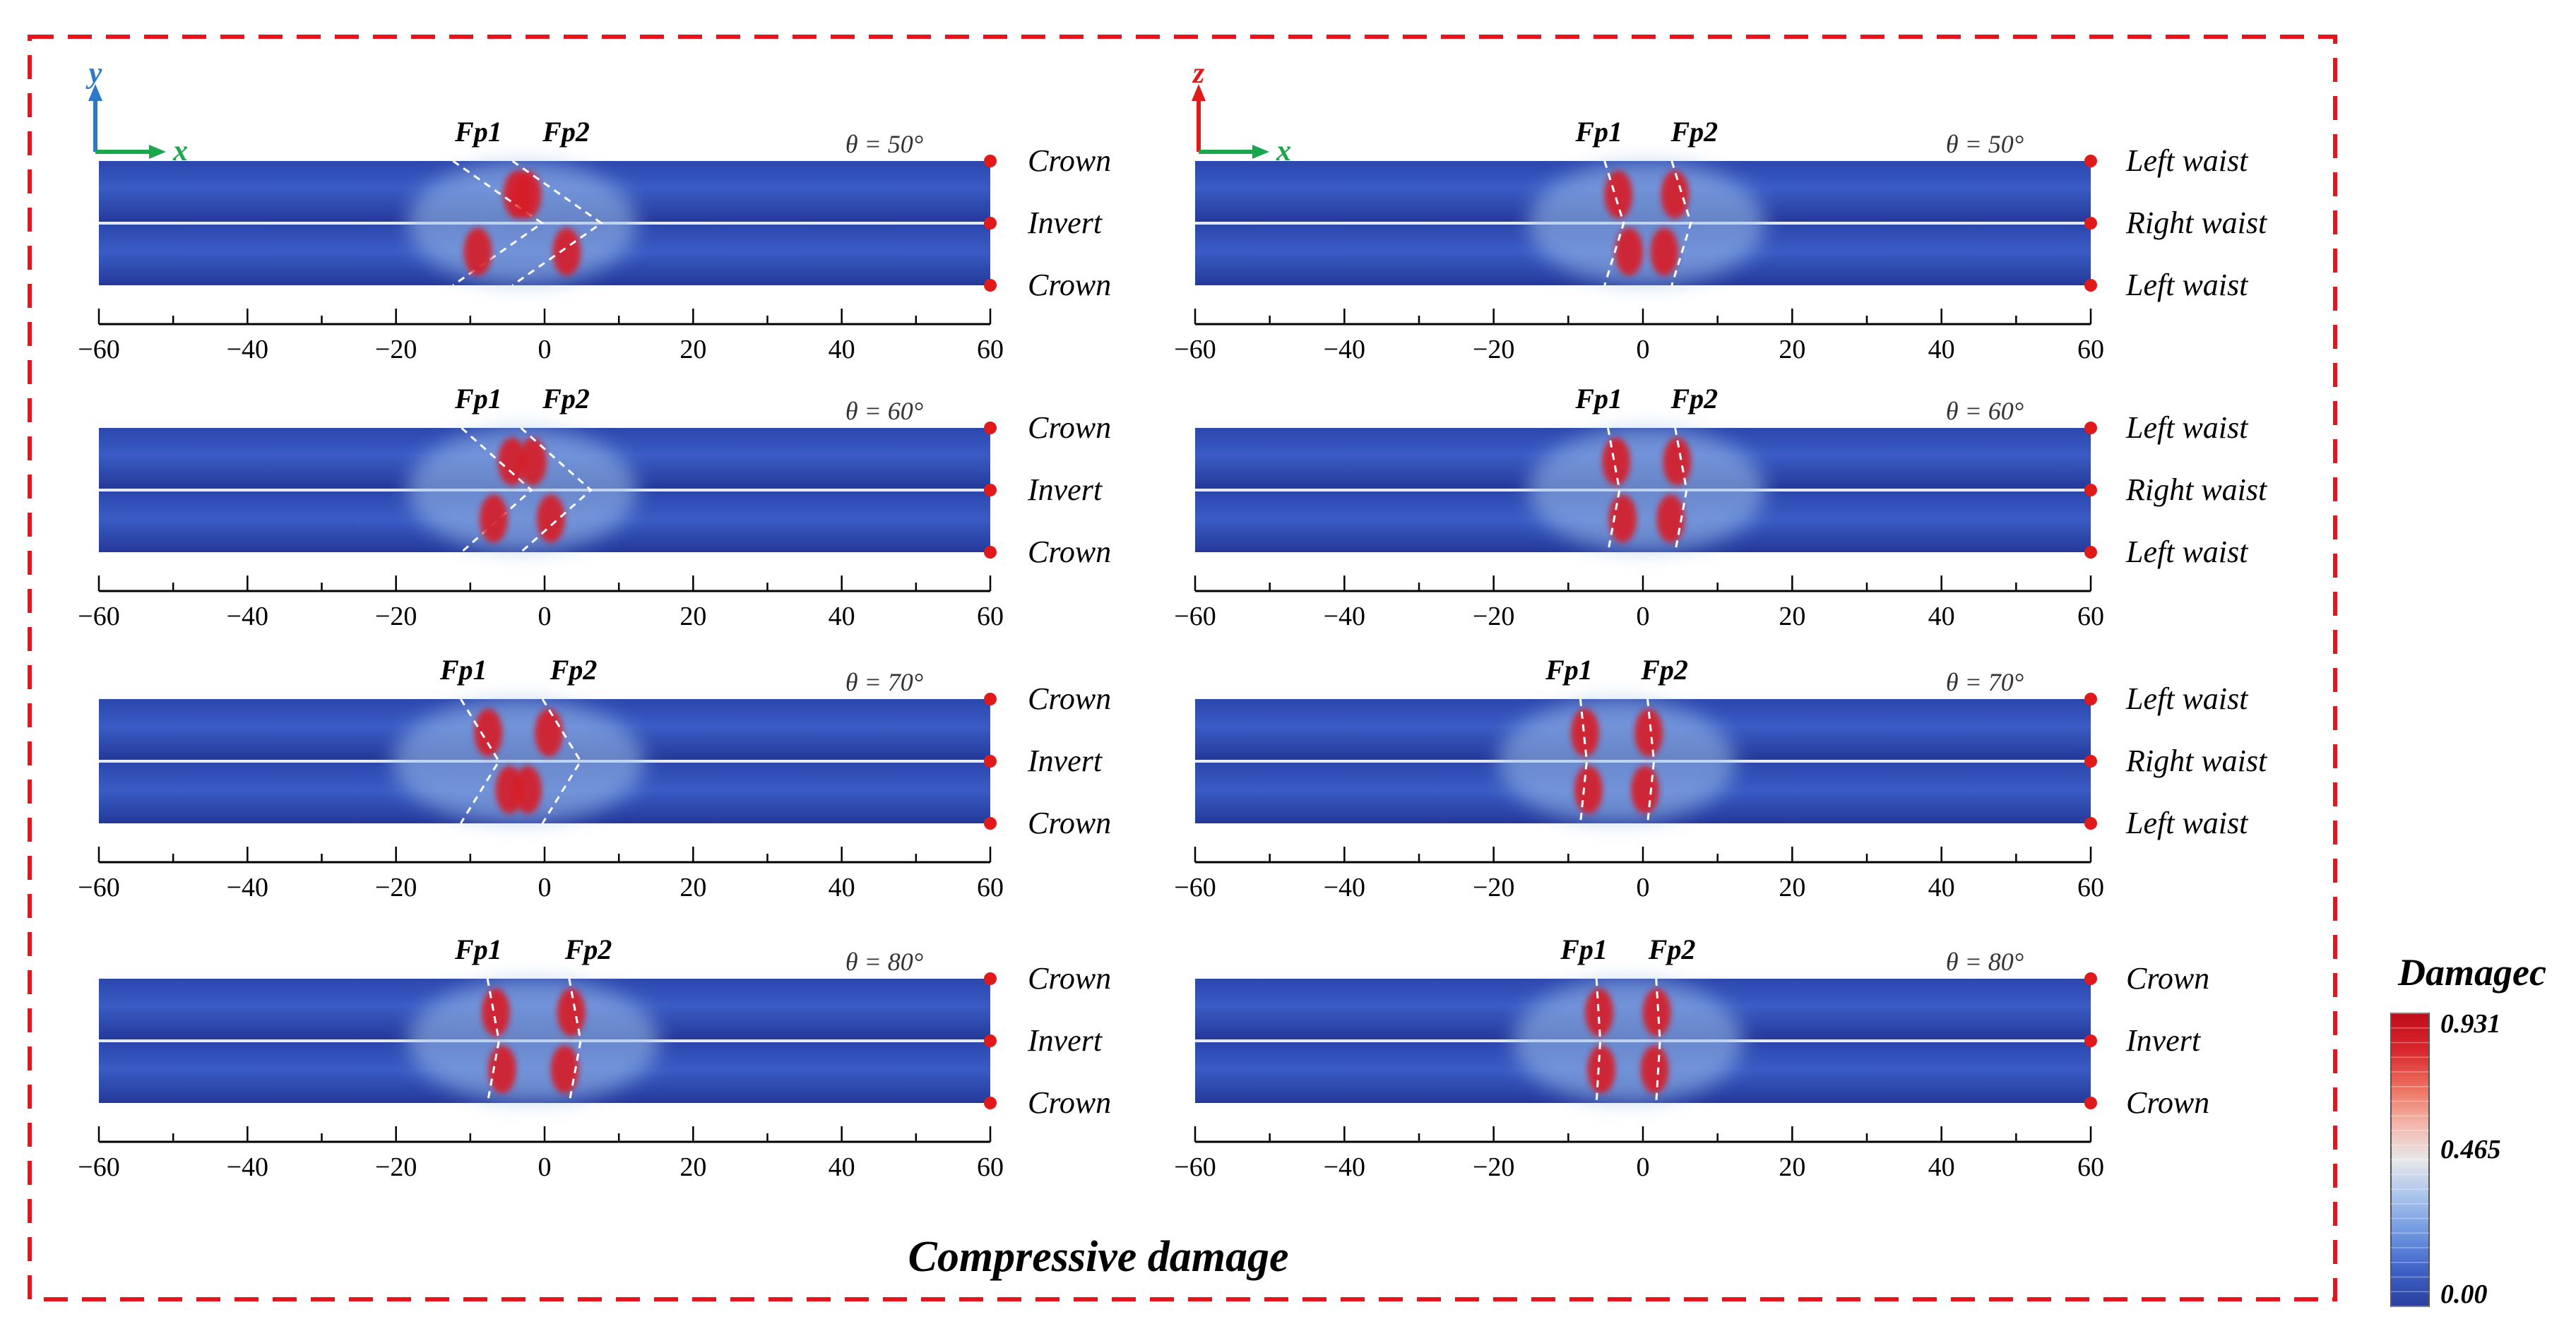 The width and height of the screenshot is (2576, 1336). What do you see at coordinates (2196, 489) in the screenshot?
I see `position-label: Right waist` at bounding box center [2196, 489].